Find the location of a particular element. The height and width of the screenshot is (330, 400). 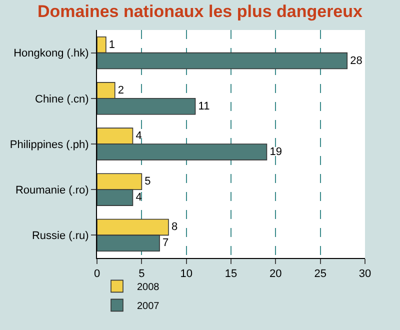

y-tick-label: Russie (.ru) is located at coordinates (60, 236).